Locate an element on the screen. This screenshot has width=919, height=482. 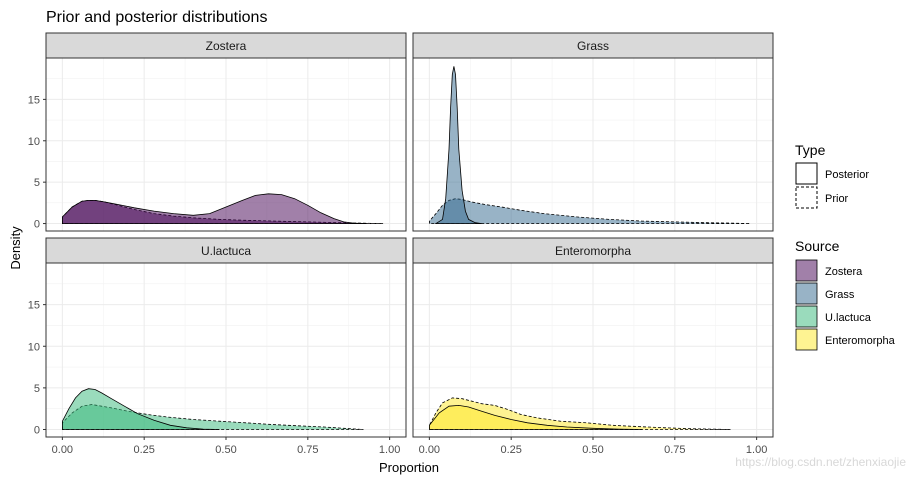
facet-strip-label: Enteromorpha is located at coordinates (593, 251).